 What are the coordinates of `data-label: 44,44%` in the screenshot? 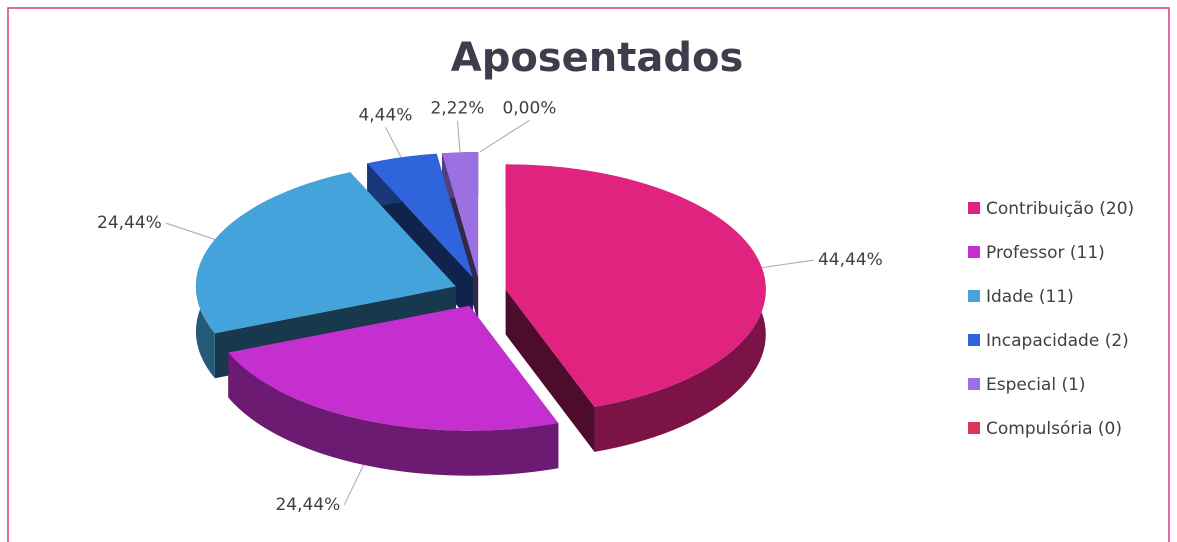 It's located at (850, 260).